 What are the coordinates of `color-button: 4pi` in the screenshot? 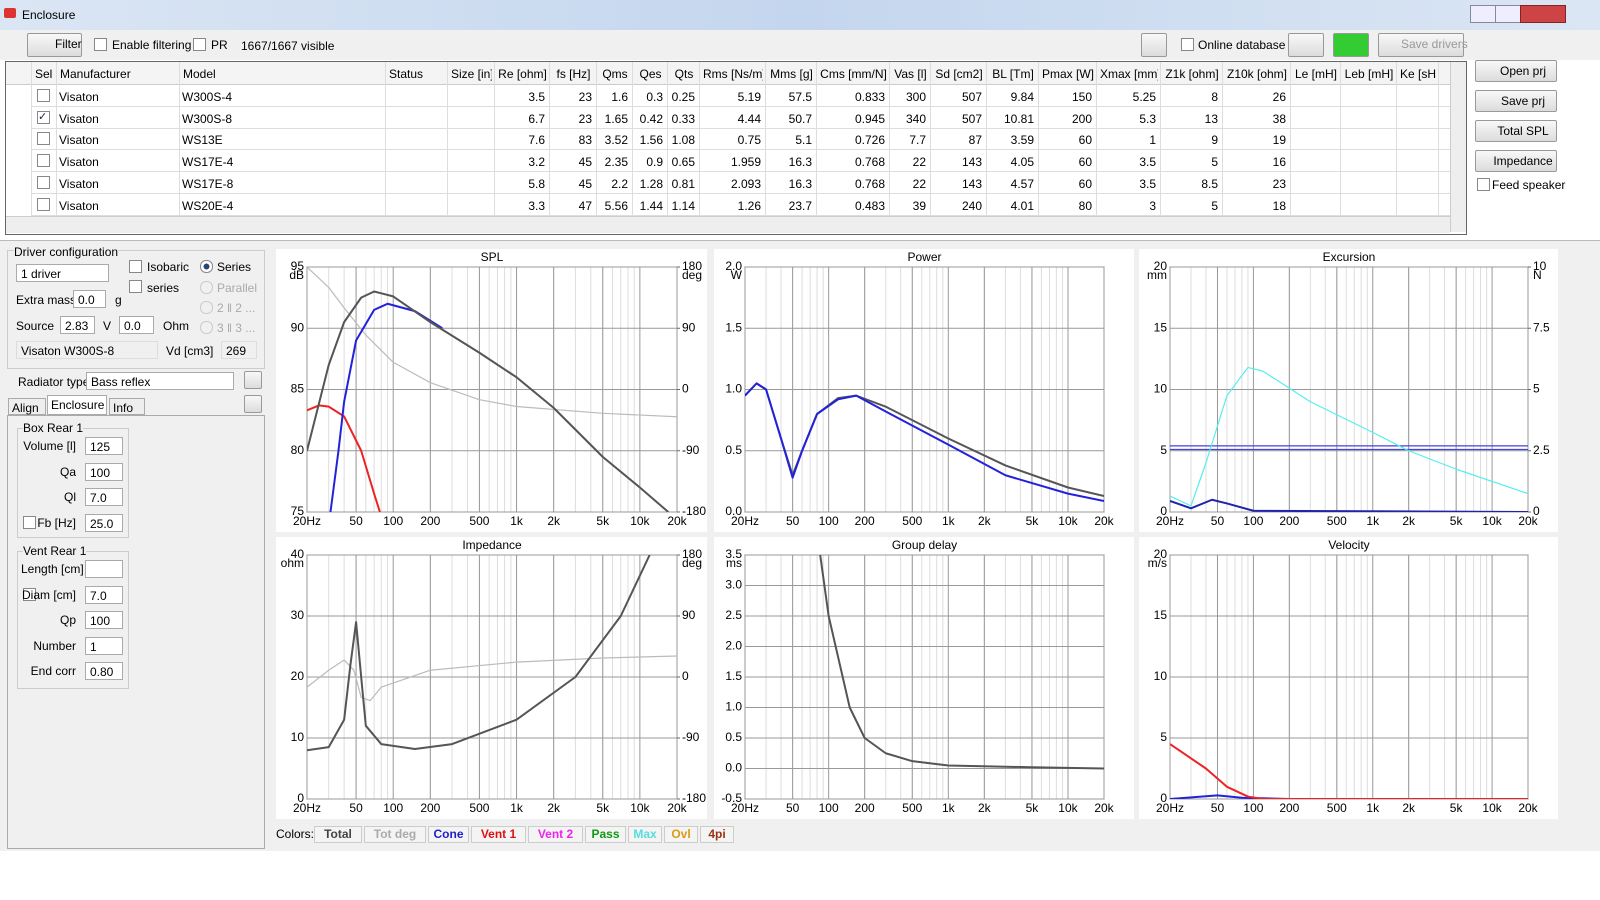 It's located at (717, 834).